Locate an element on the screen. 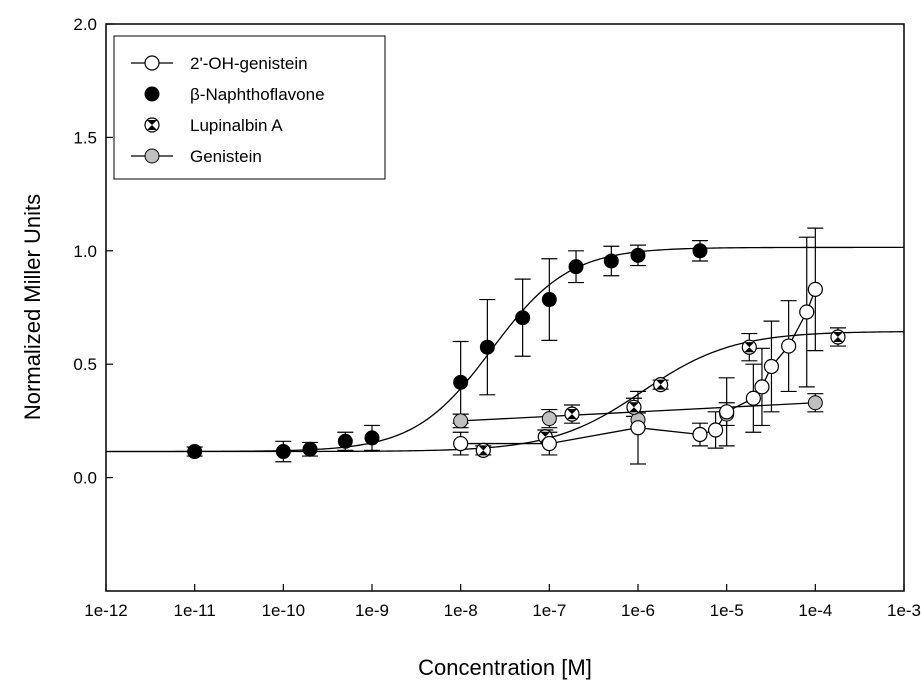 The image size is (921, 683). y-tick-label: 1.0 is located at coordinates (85, 251).